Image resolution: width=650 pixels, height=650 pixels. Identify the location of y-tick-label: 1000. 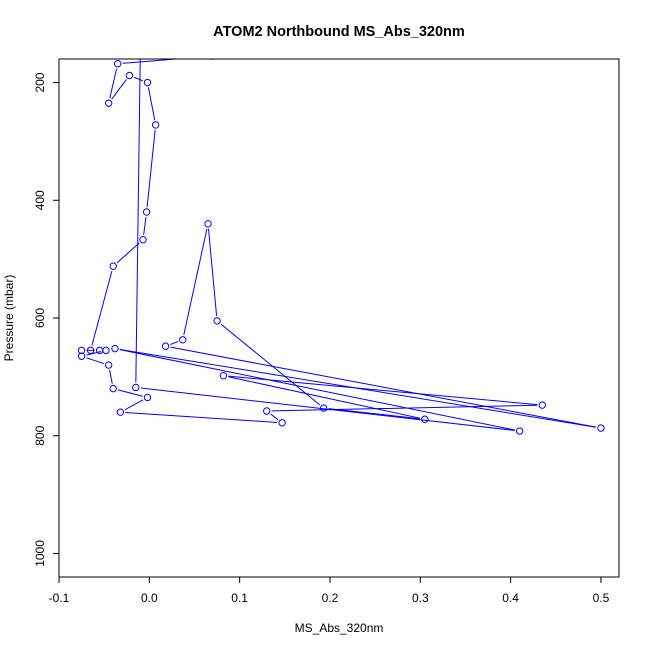
(40, 553).